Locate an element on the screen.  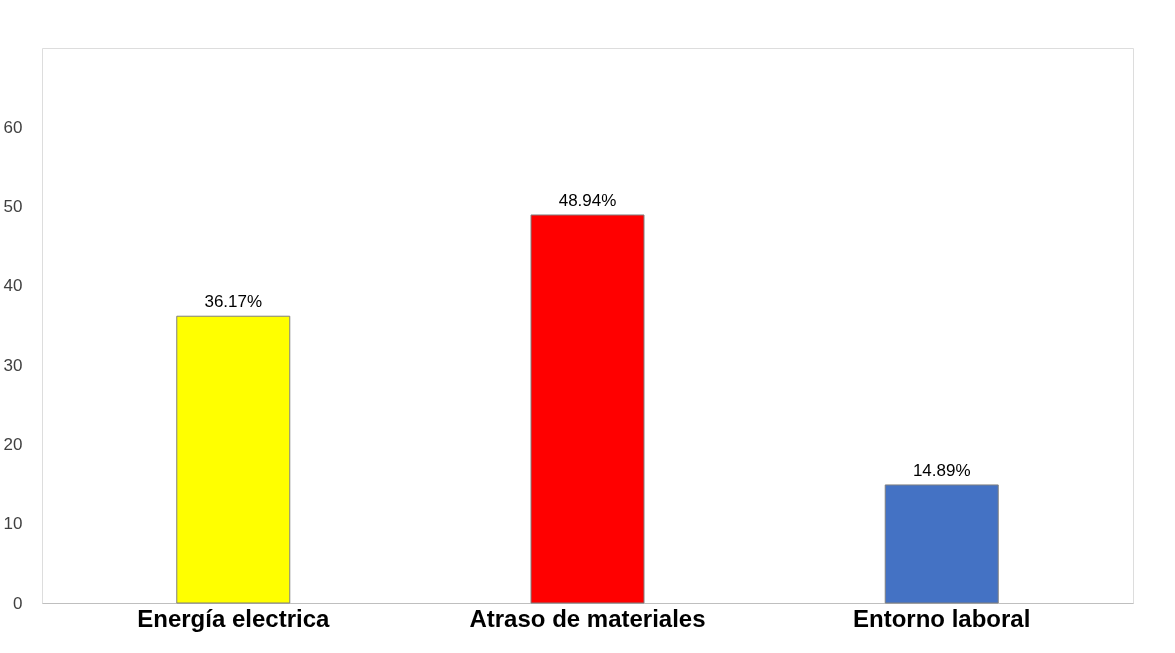
y-tick-label: 0 is located at coordinates (18, 603).